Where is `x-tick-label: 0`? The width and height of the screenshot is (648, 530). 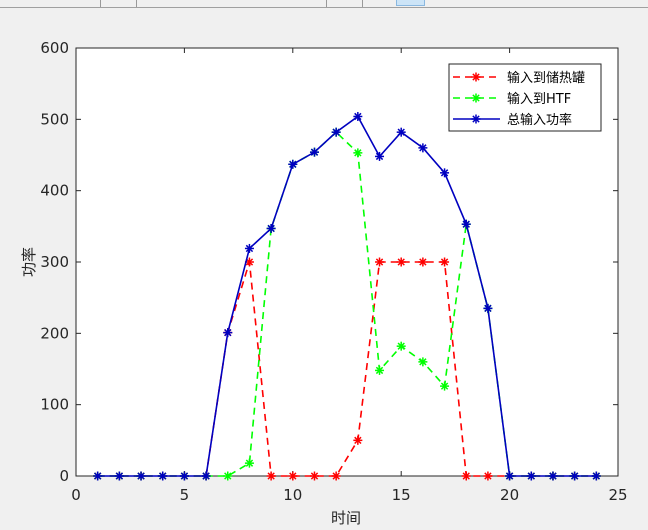 x-tick-label: 0 is located at coordinates (76, 495).